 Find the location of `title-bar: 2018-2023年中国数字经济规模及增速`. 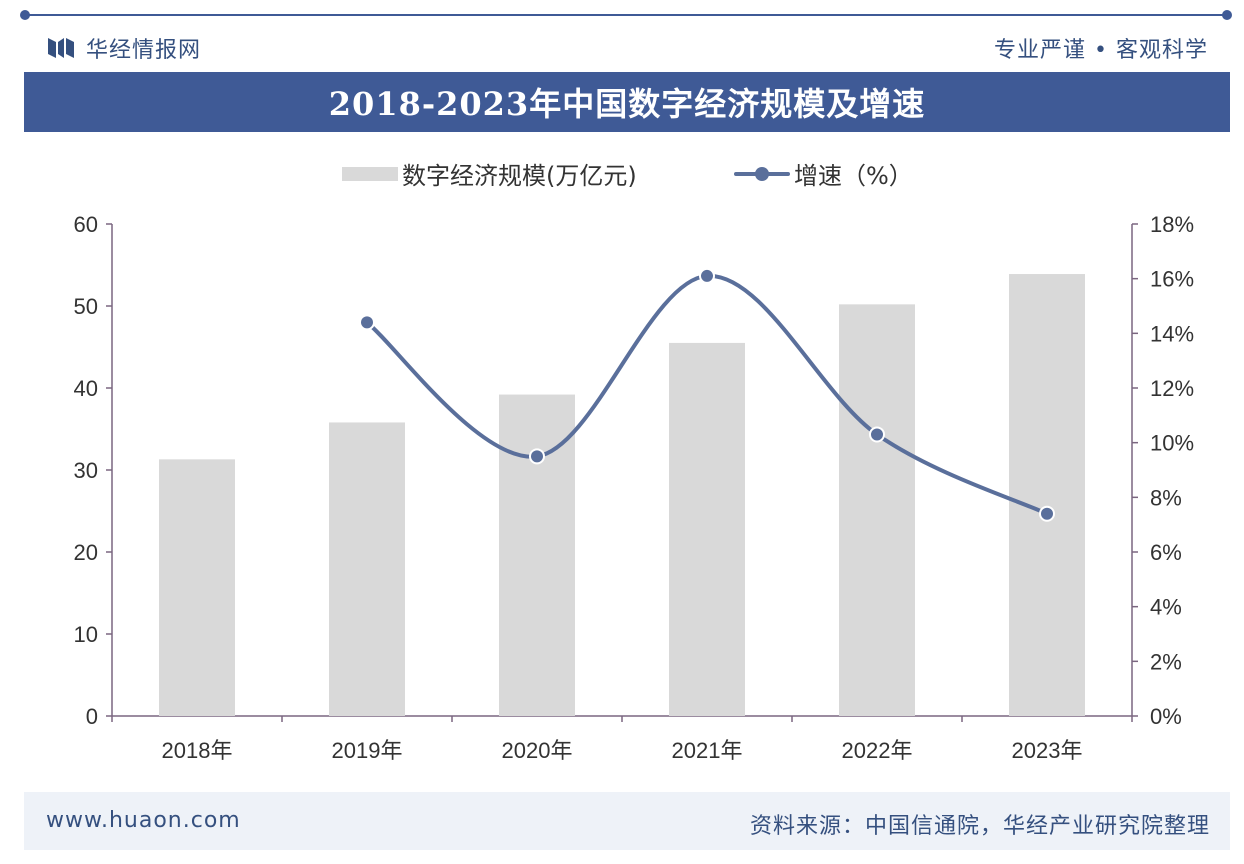

title-bar: 2018-2023年中国数字经济规模及增速 is located at coordinates (627, 102).